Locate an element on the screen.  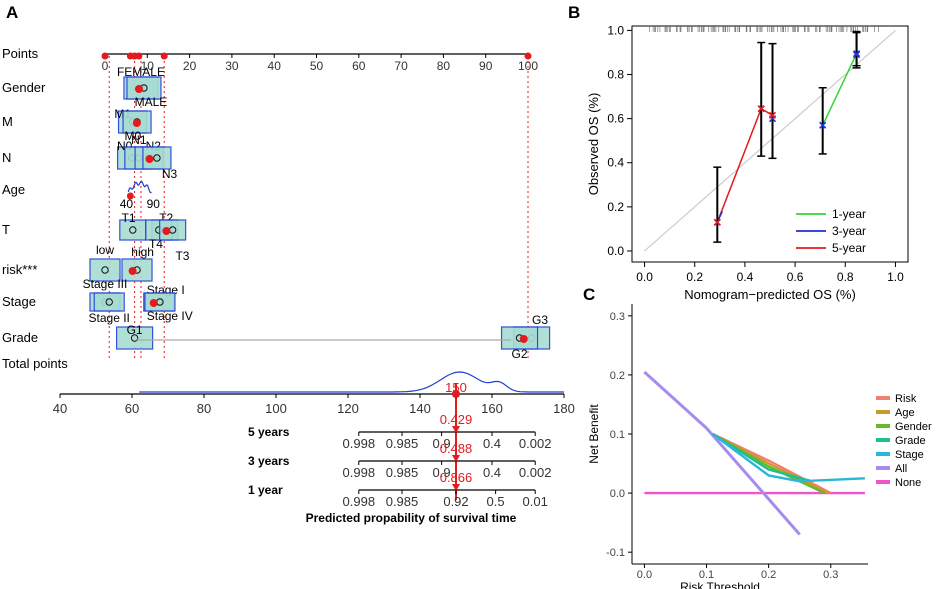
dca-legend-label-age: Age is located at coordinates (905, 413).